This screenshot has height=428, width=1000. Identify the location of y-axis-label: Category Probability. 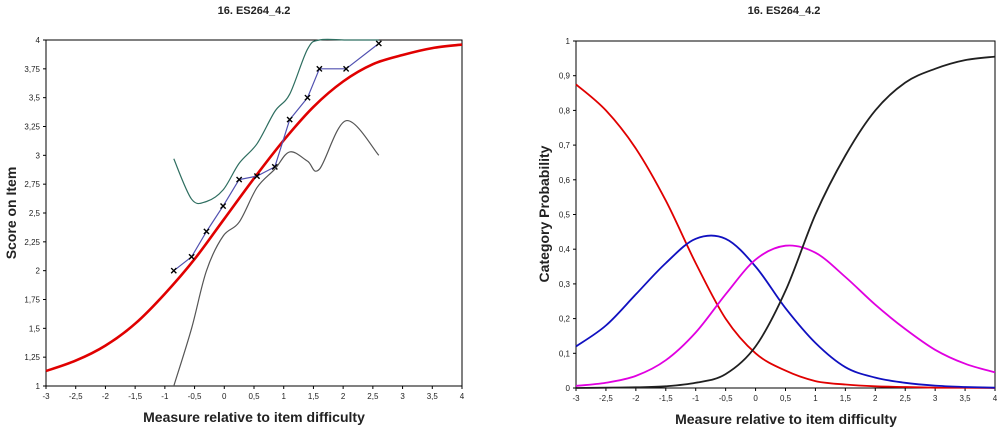
(544, 213).